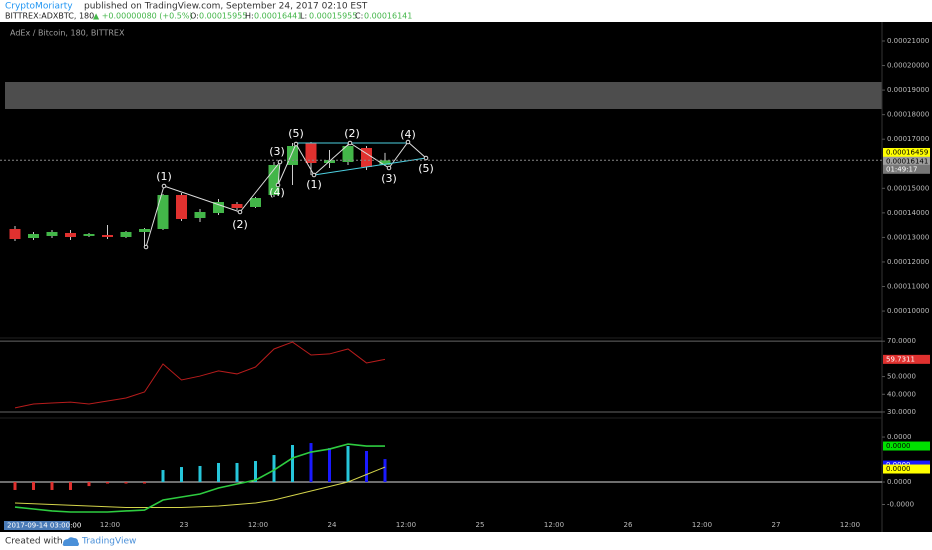 The width and height of the screenshot is (932, 550). I want to click on price-label: 0.00016459, so click(907, 152).